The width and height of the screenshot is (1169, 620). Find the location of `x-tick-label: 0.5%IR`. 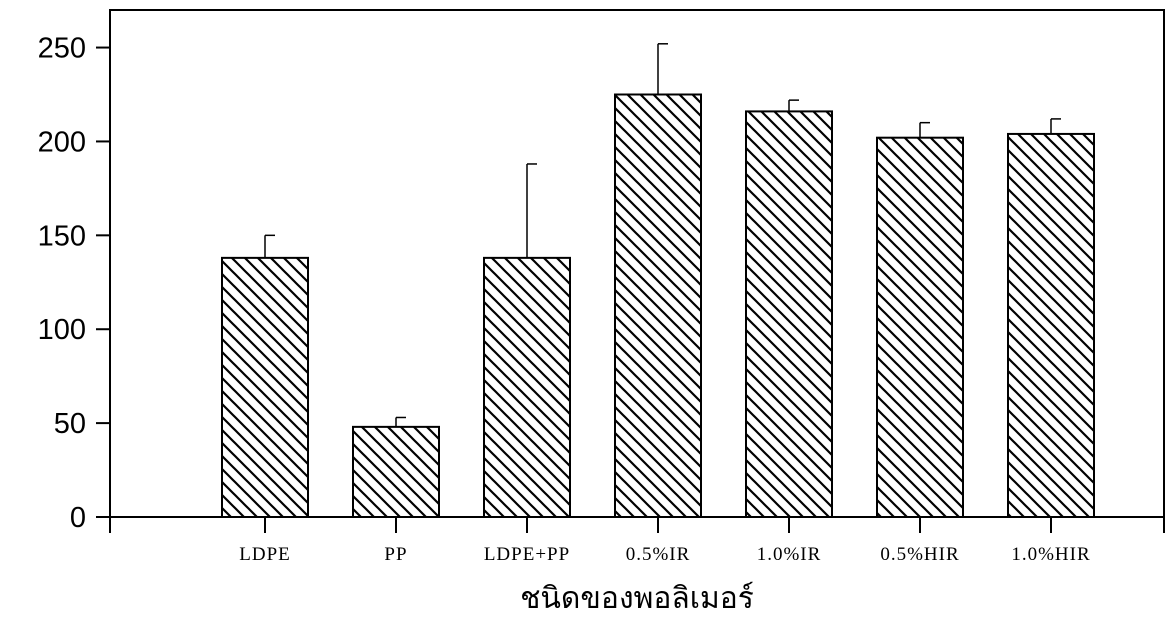

x-tick-label: 0.5%IR is located at coordinates (658, 554).